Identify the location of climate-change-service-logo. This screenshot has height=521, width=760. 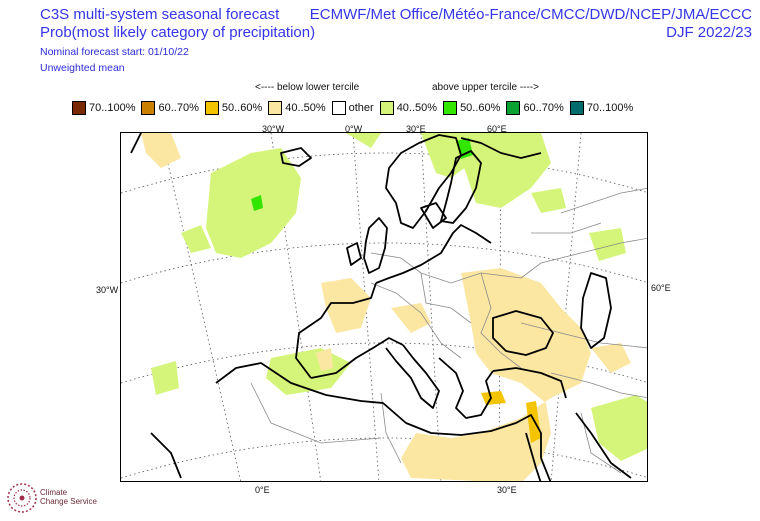
(22, 498).